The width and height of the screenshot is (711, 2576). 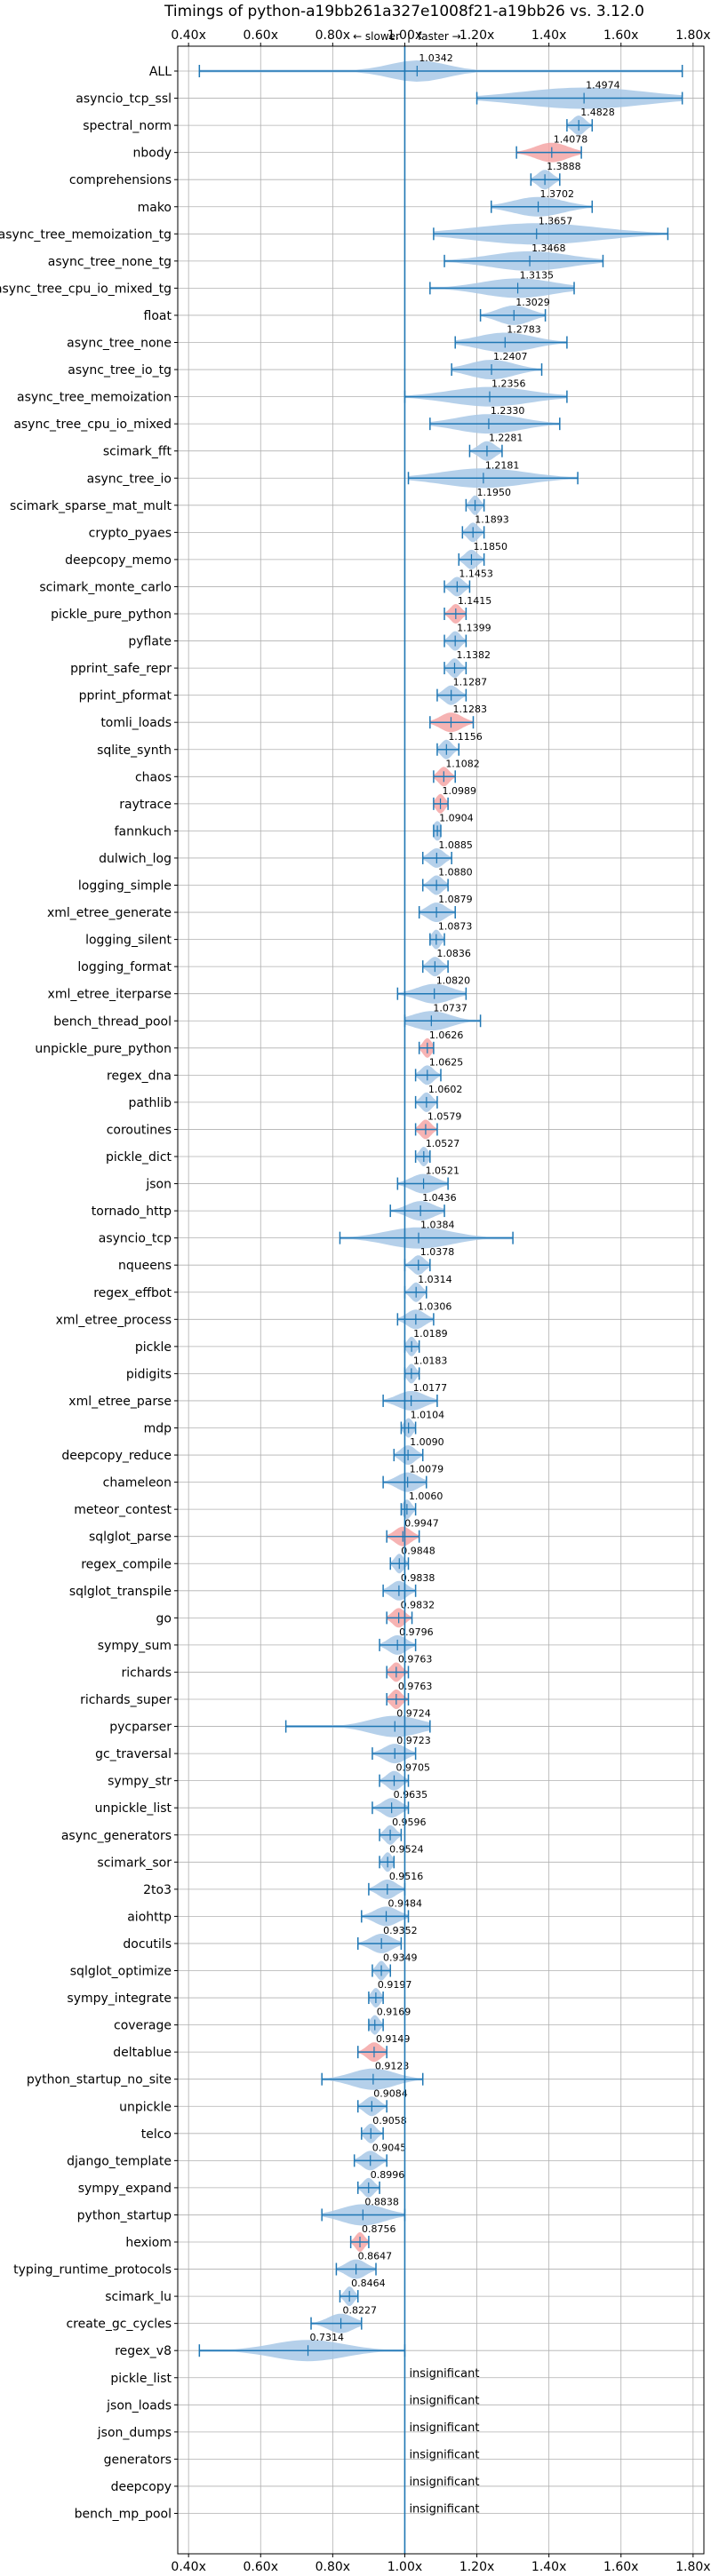 I want to click on benchmark-label: pathlib, so click(x=150, y=1103).